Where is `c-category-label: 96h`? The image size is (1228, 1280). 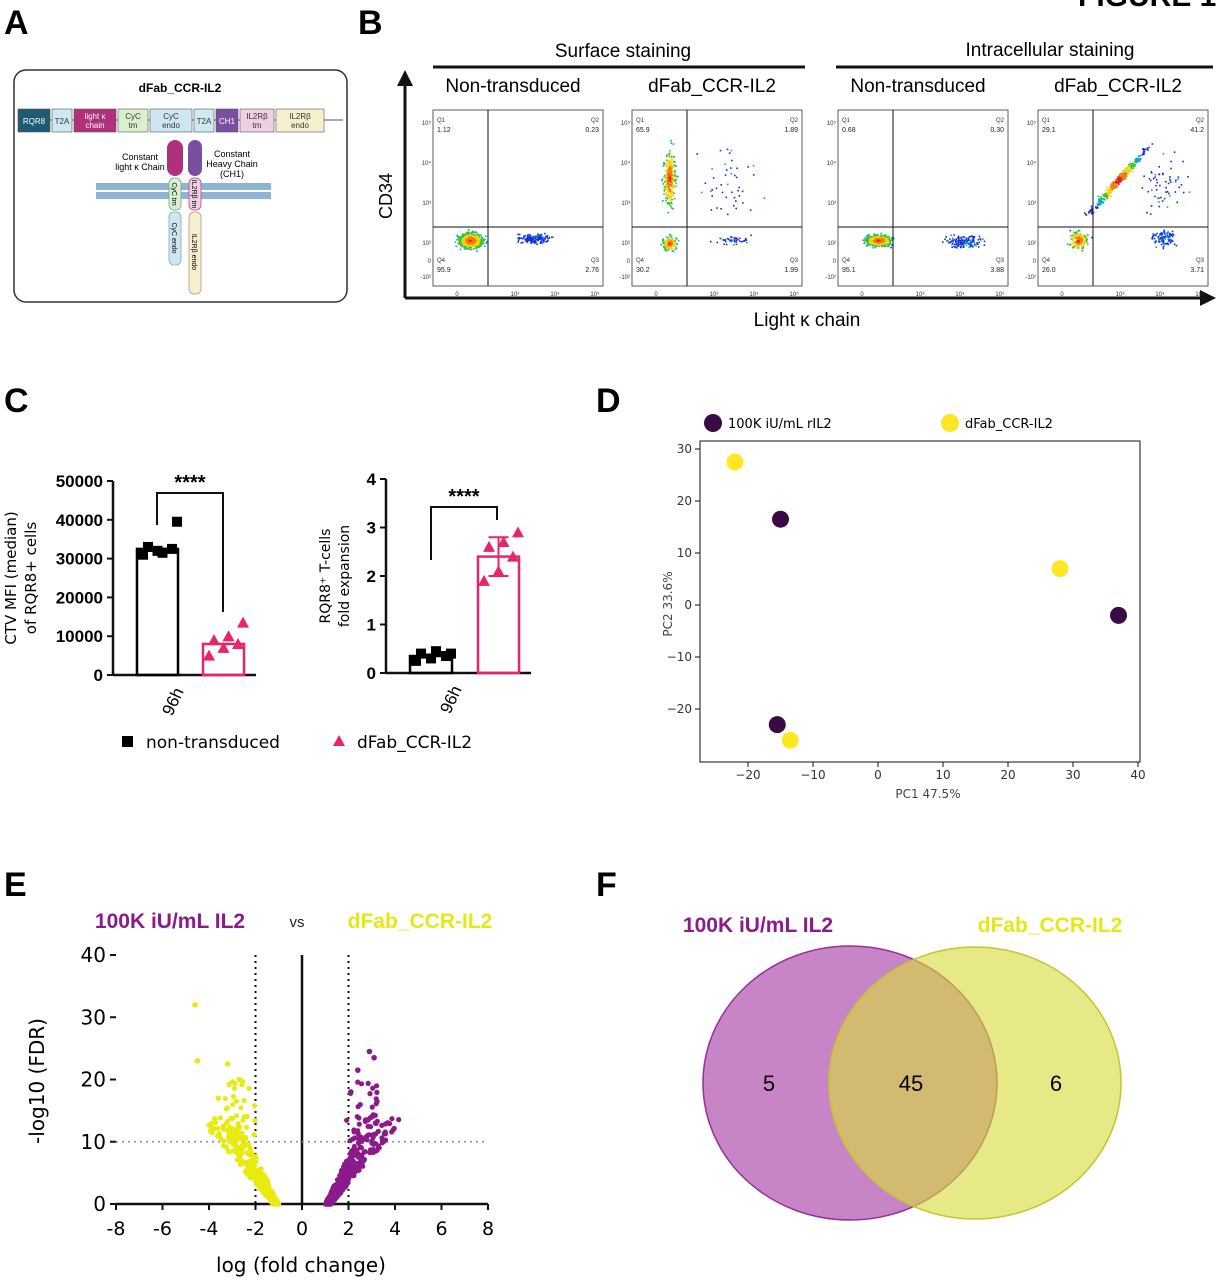 c-category-label: 96h is located at coordinates (450, 700).